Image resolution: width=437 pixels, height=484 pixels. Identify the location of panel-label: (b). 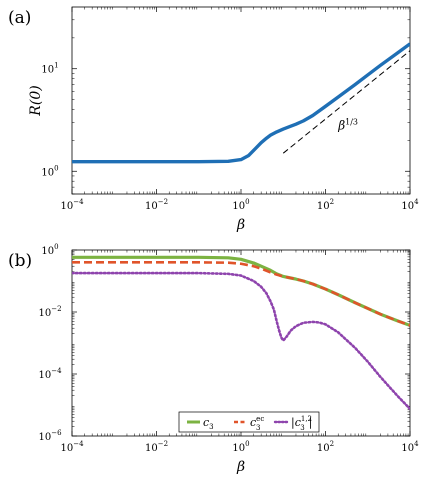
(20, 261).